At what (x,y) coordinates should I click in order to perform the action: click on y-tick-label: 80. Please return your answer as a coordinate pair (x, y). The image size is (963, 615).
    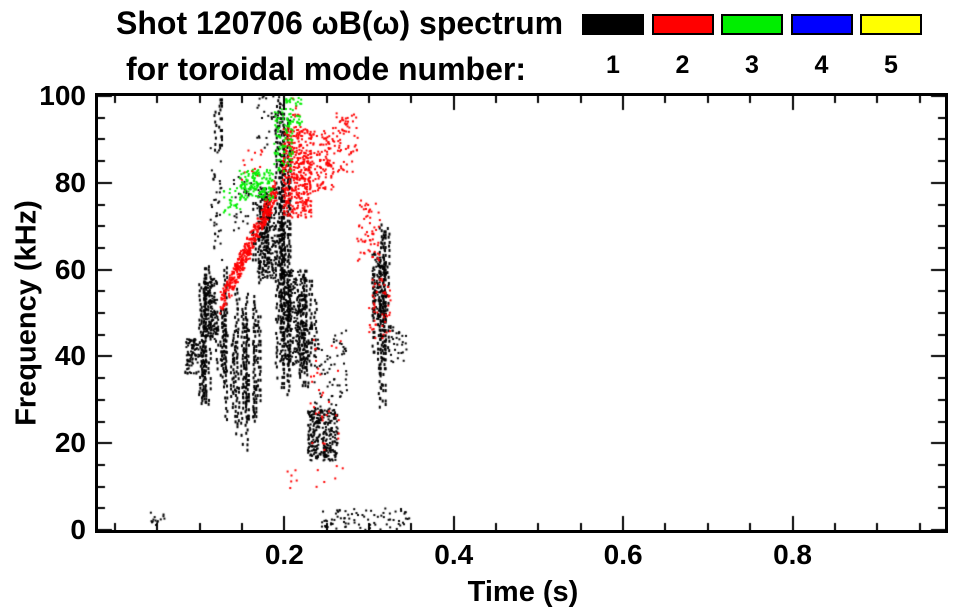
    Looking at the image, I should click on (70, 182).